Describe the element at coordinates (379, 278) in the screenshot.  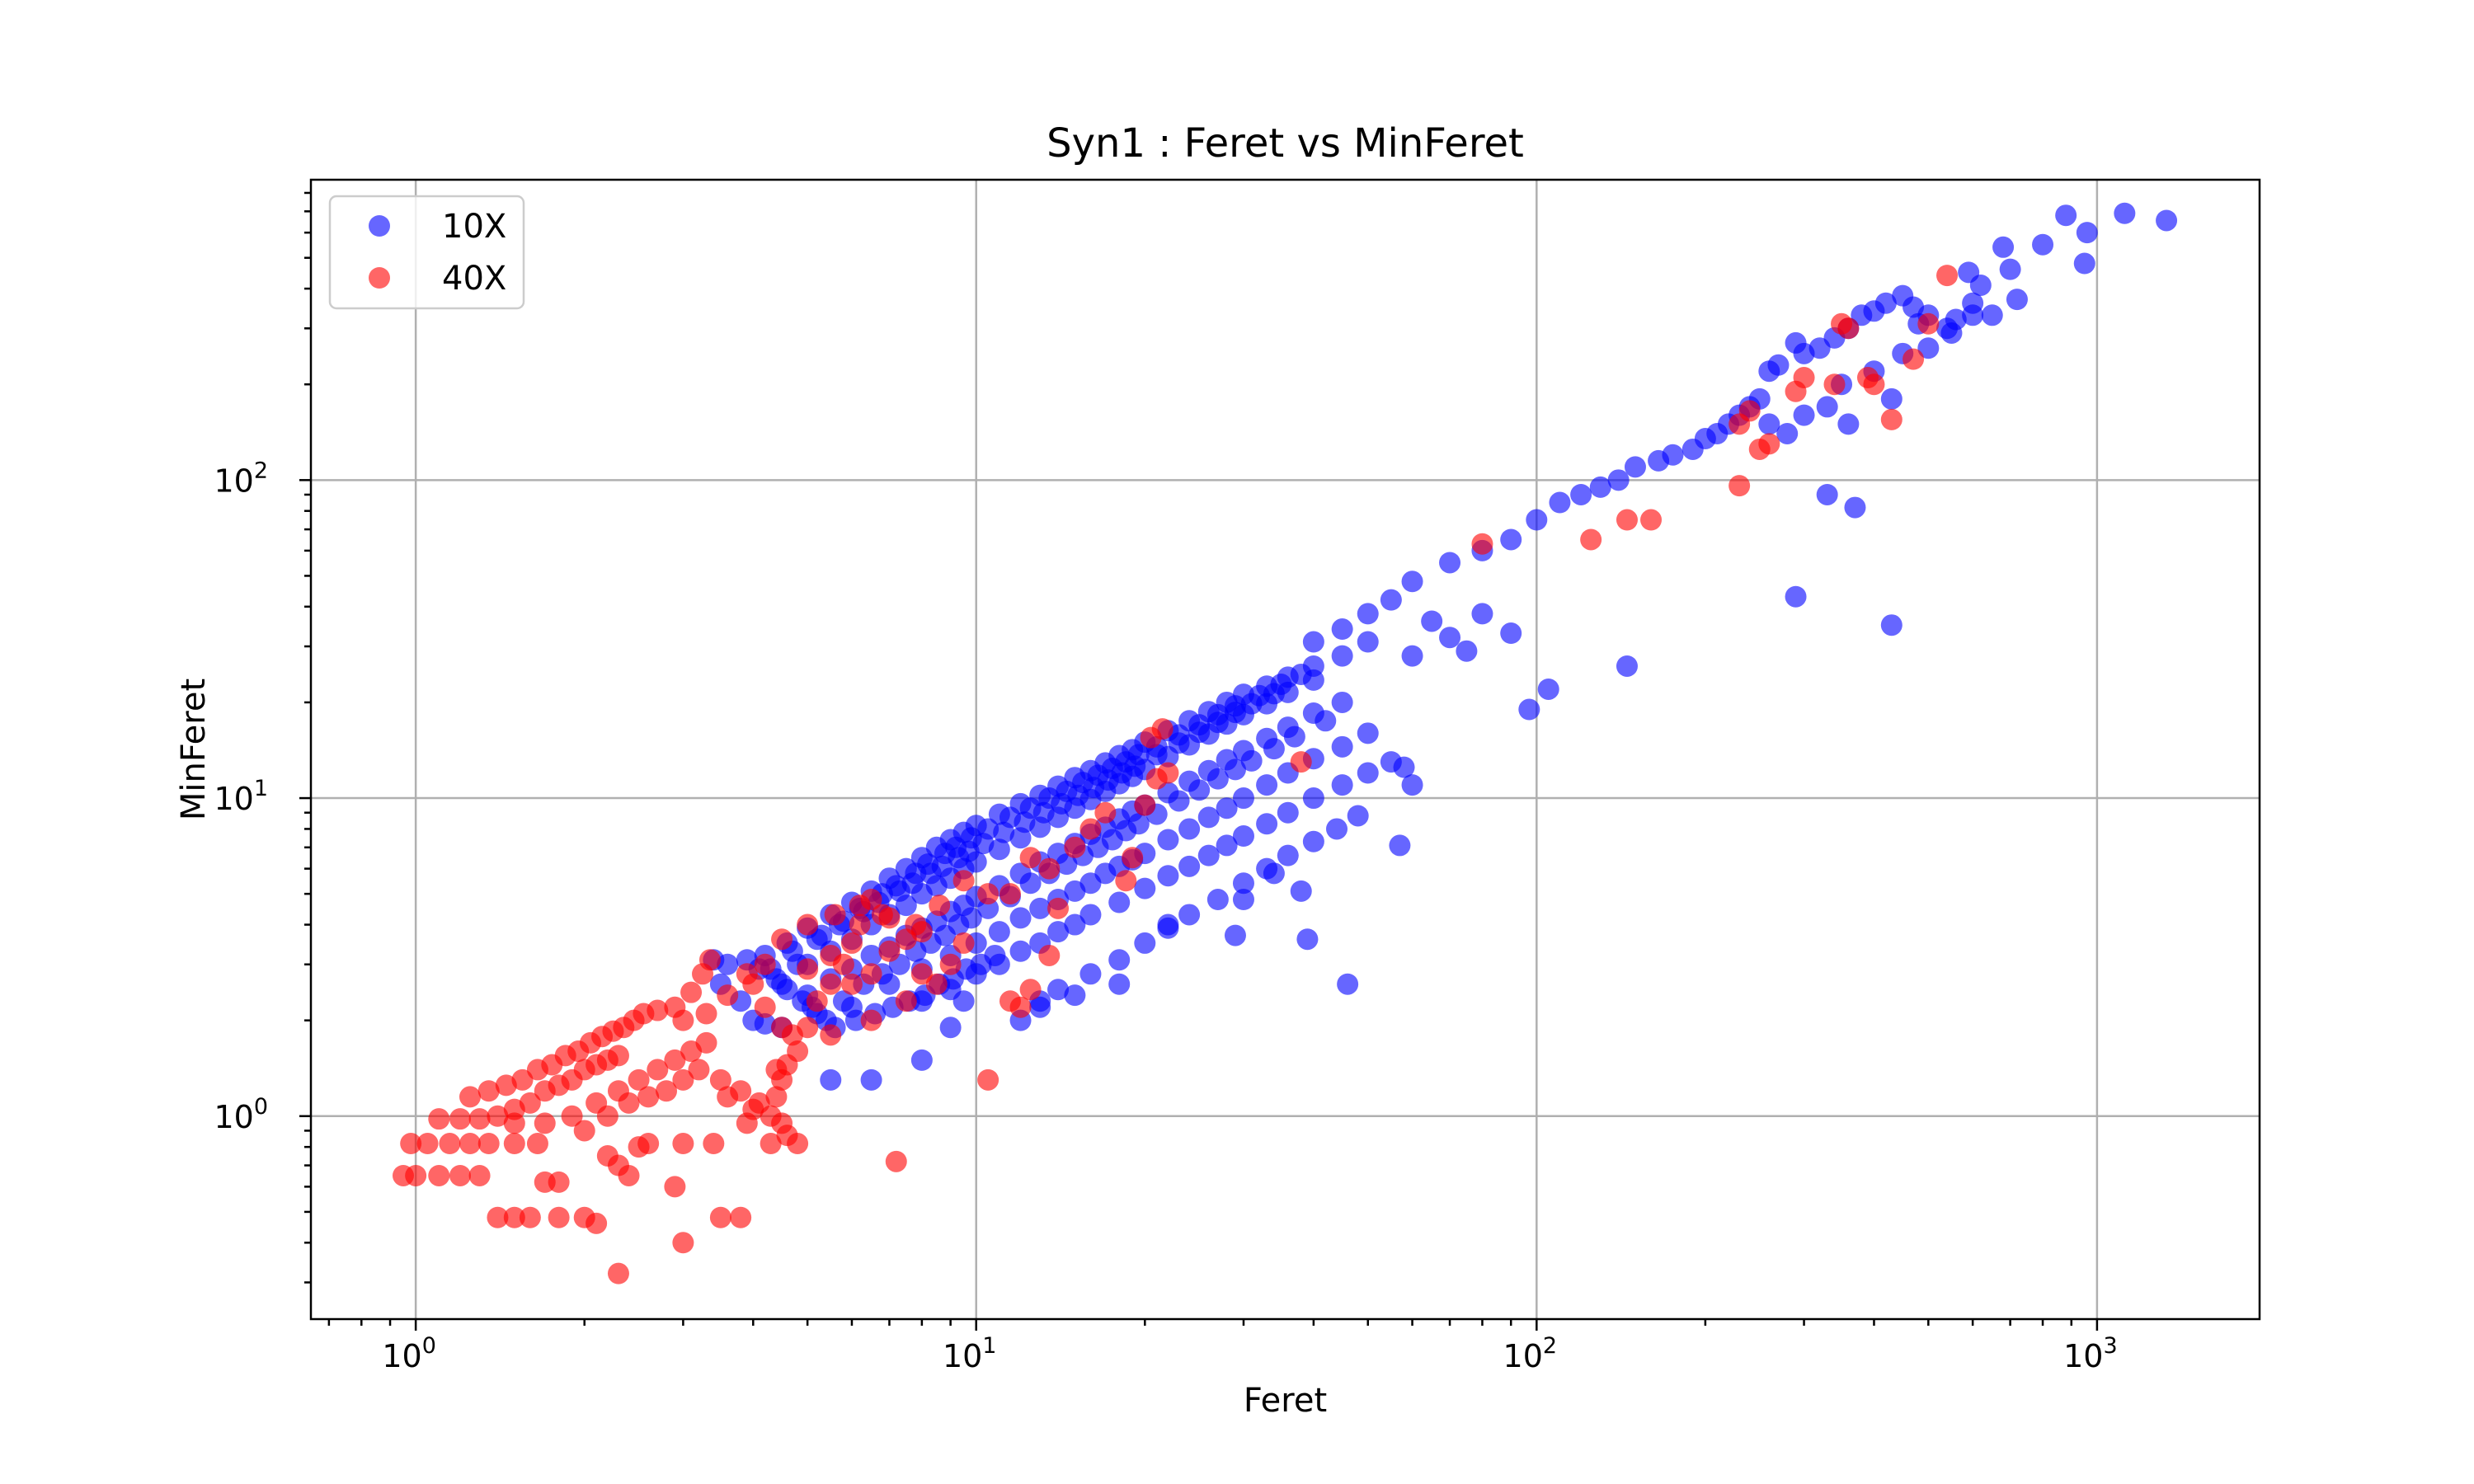
I see `legend-marker-40x` at that location.